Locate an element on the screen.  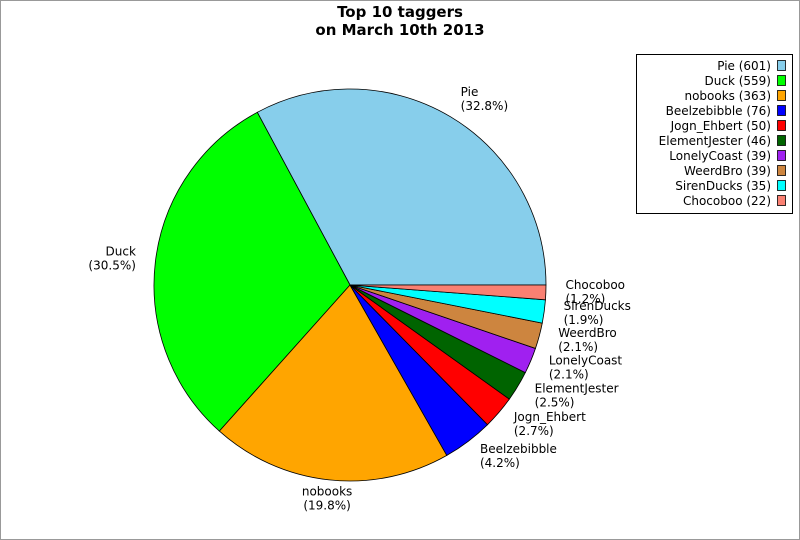
legend-label: ElementJester (46) is located at coordinates (715, 141).